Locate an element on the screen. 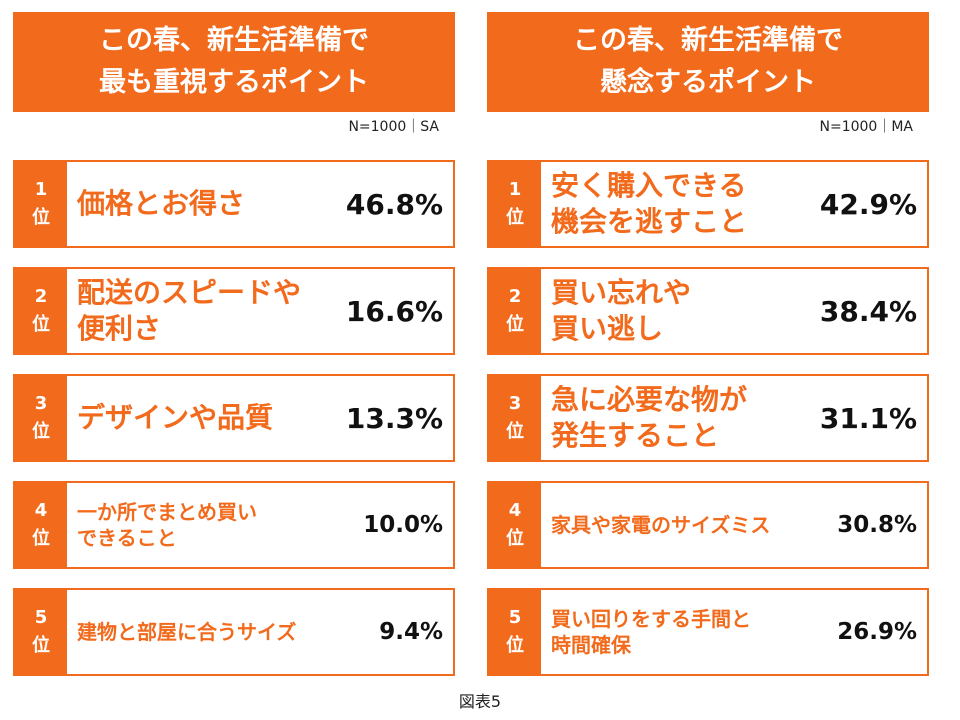 This screenshot has height=720, width=960. label-line: 買い逃し is located at coordinates (607, 328).